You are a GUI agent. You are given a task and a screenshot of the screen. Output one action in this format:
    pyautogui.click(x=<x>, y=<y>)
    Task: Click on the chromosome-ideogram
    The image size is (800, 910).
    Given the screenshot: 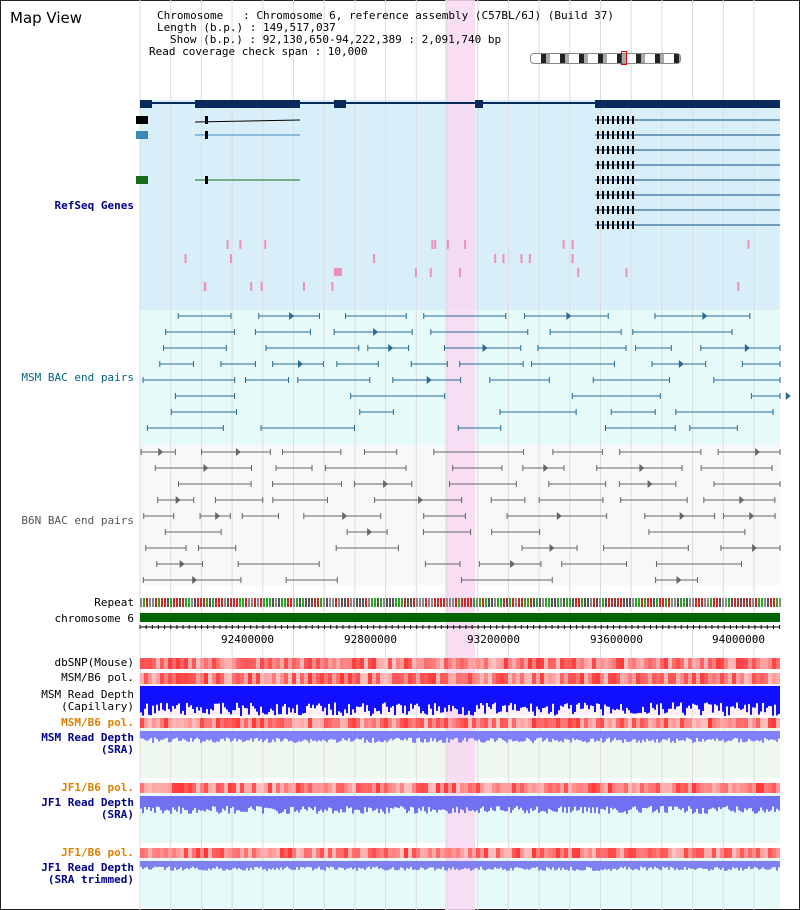 What is the action you would take?
    pyautogui.click(x=605, y=58)
    